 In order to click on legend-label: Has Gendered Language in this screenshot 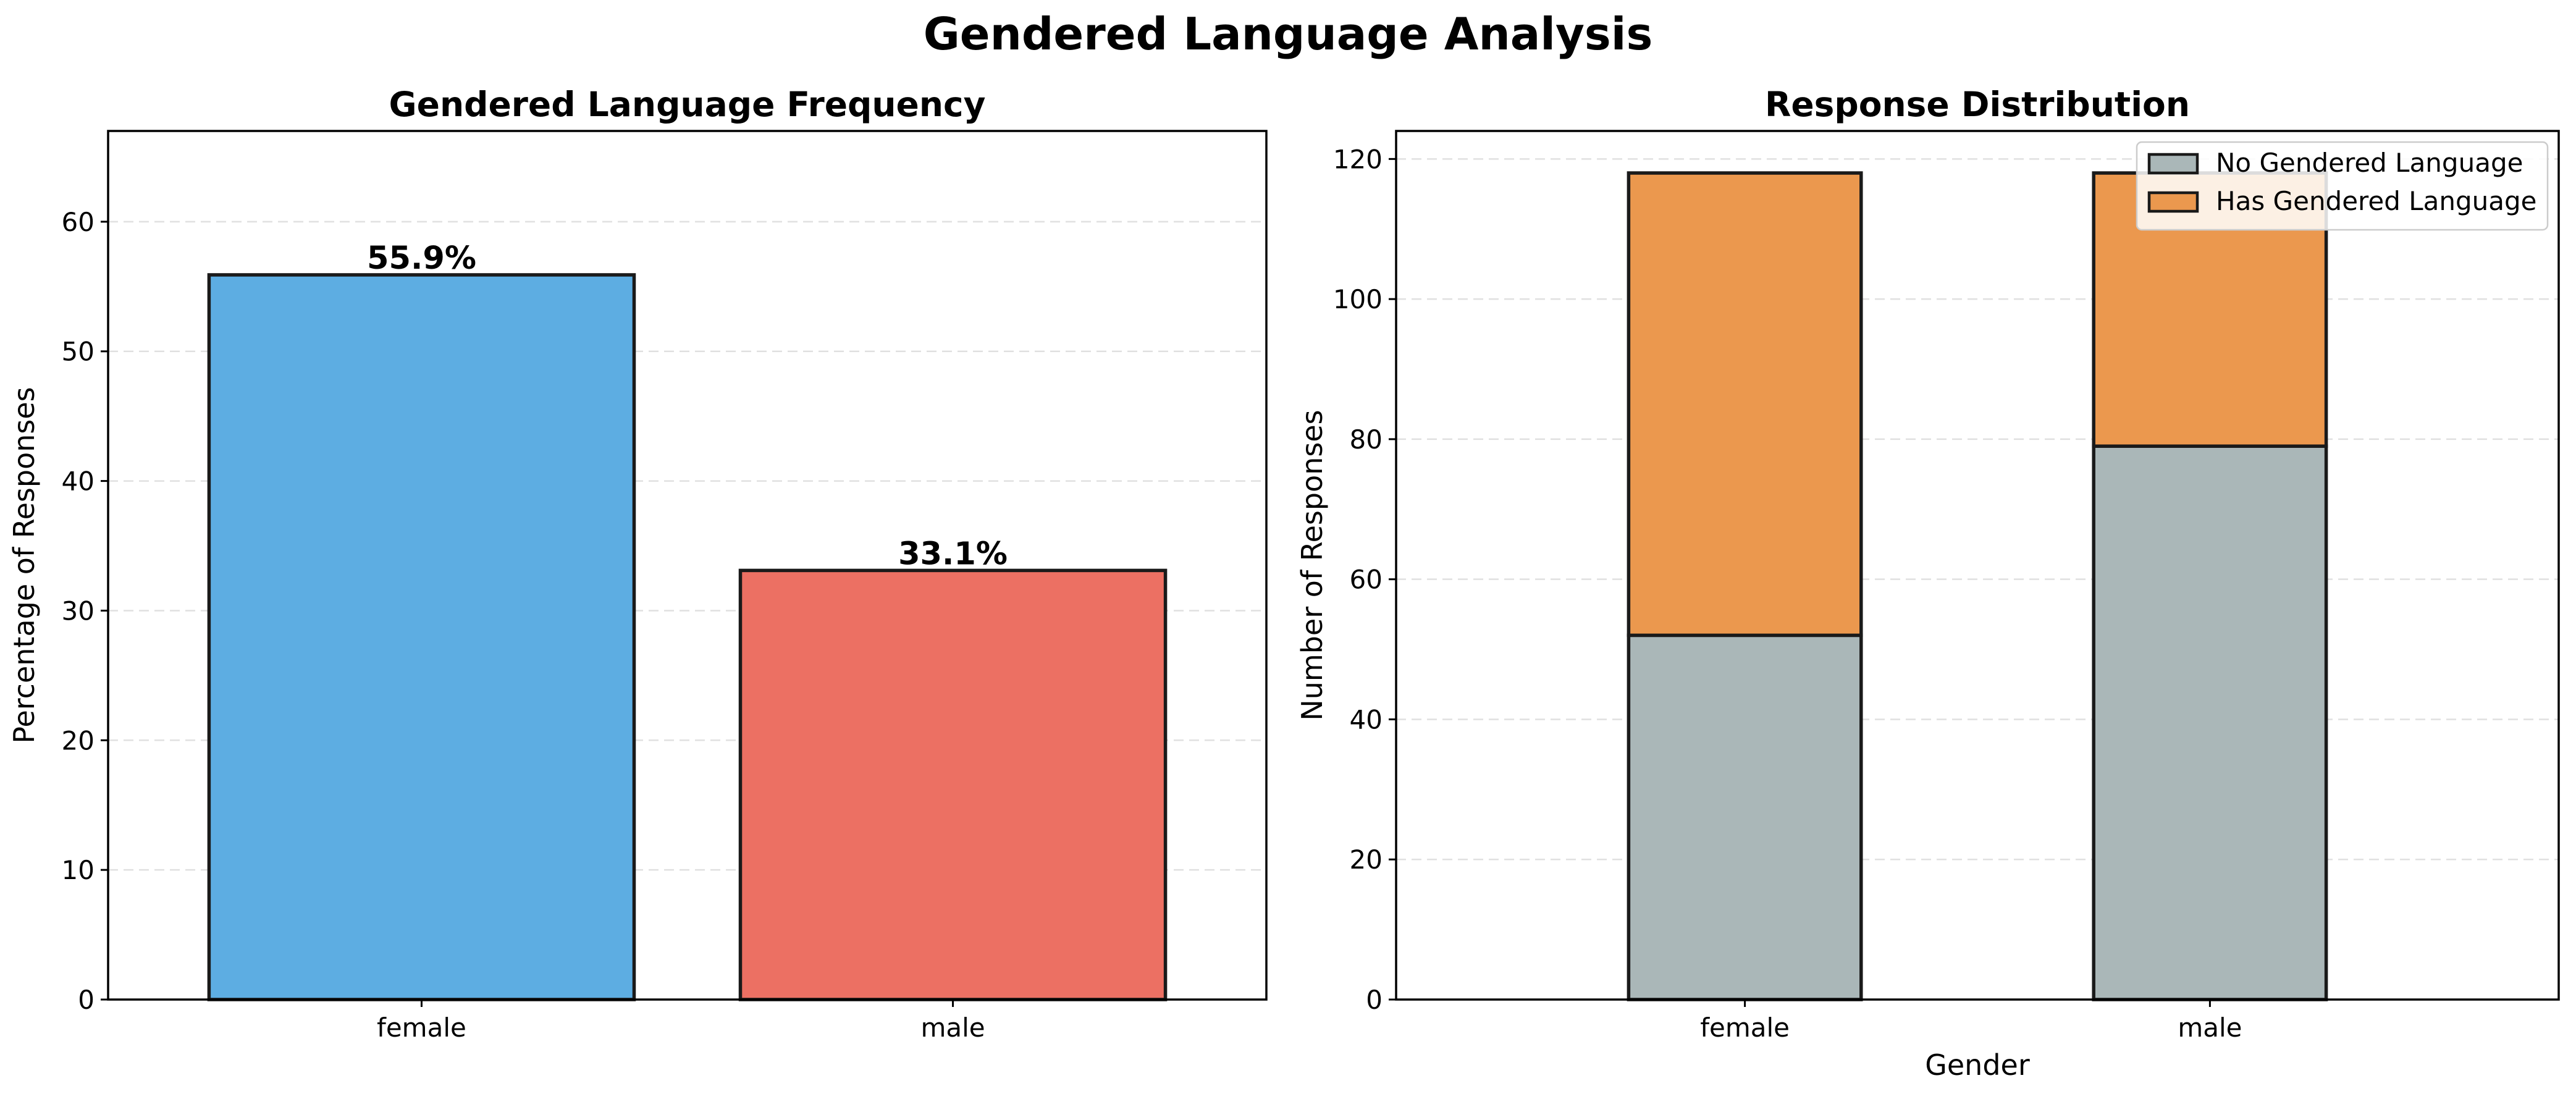, I will do `click(2376, 201)`.